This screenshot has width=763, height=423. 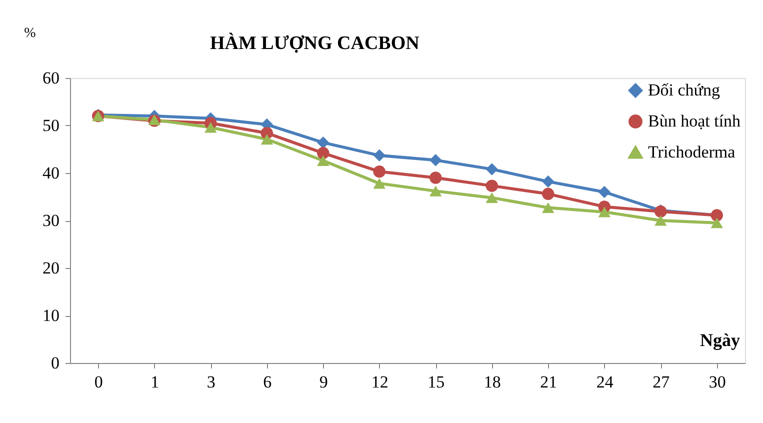 What do you see at coordinates (51, 125) in the screenshot?
I see `y-tick-label: 50` at bounding box center [51, 125].